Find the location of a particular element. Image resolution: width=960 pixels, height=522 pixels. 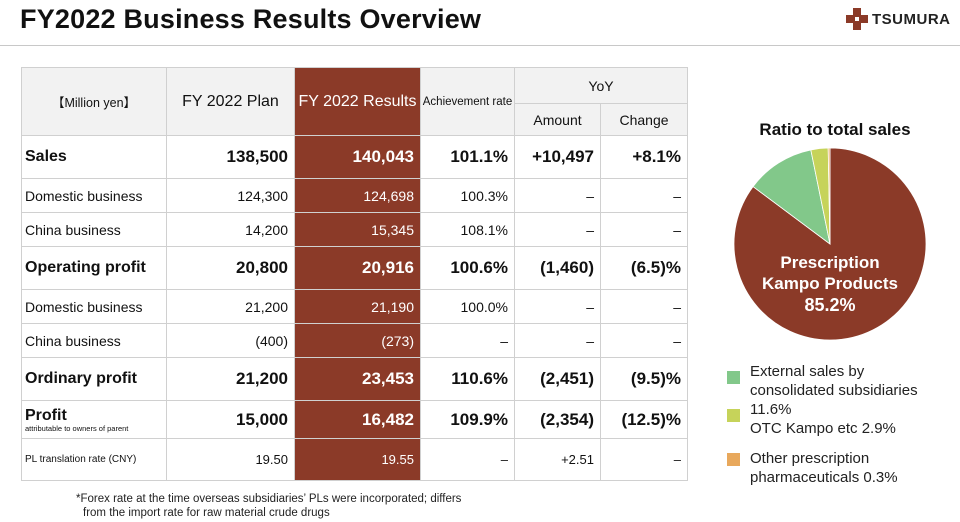

table-row: China business 14,200 15,345 108.1% – – is located at coordinates (354, 229).